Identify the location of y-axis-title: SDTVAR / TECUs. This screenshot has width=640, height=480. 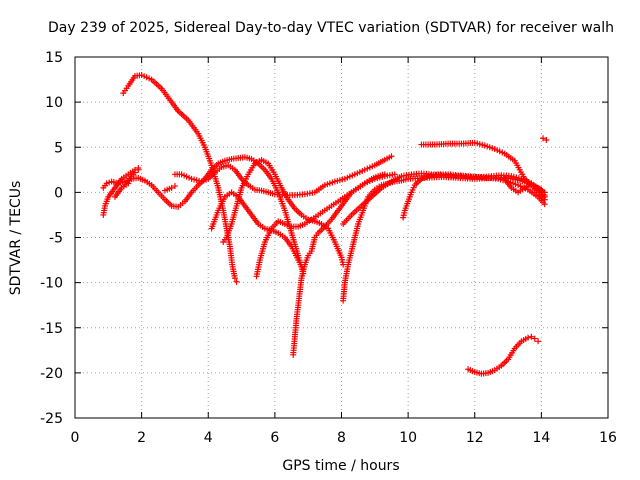
(16, 238).